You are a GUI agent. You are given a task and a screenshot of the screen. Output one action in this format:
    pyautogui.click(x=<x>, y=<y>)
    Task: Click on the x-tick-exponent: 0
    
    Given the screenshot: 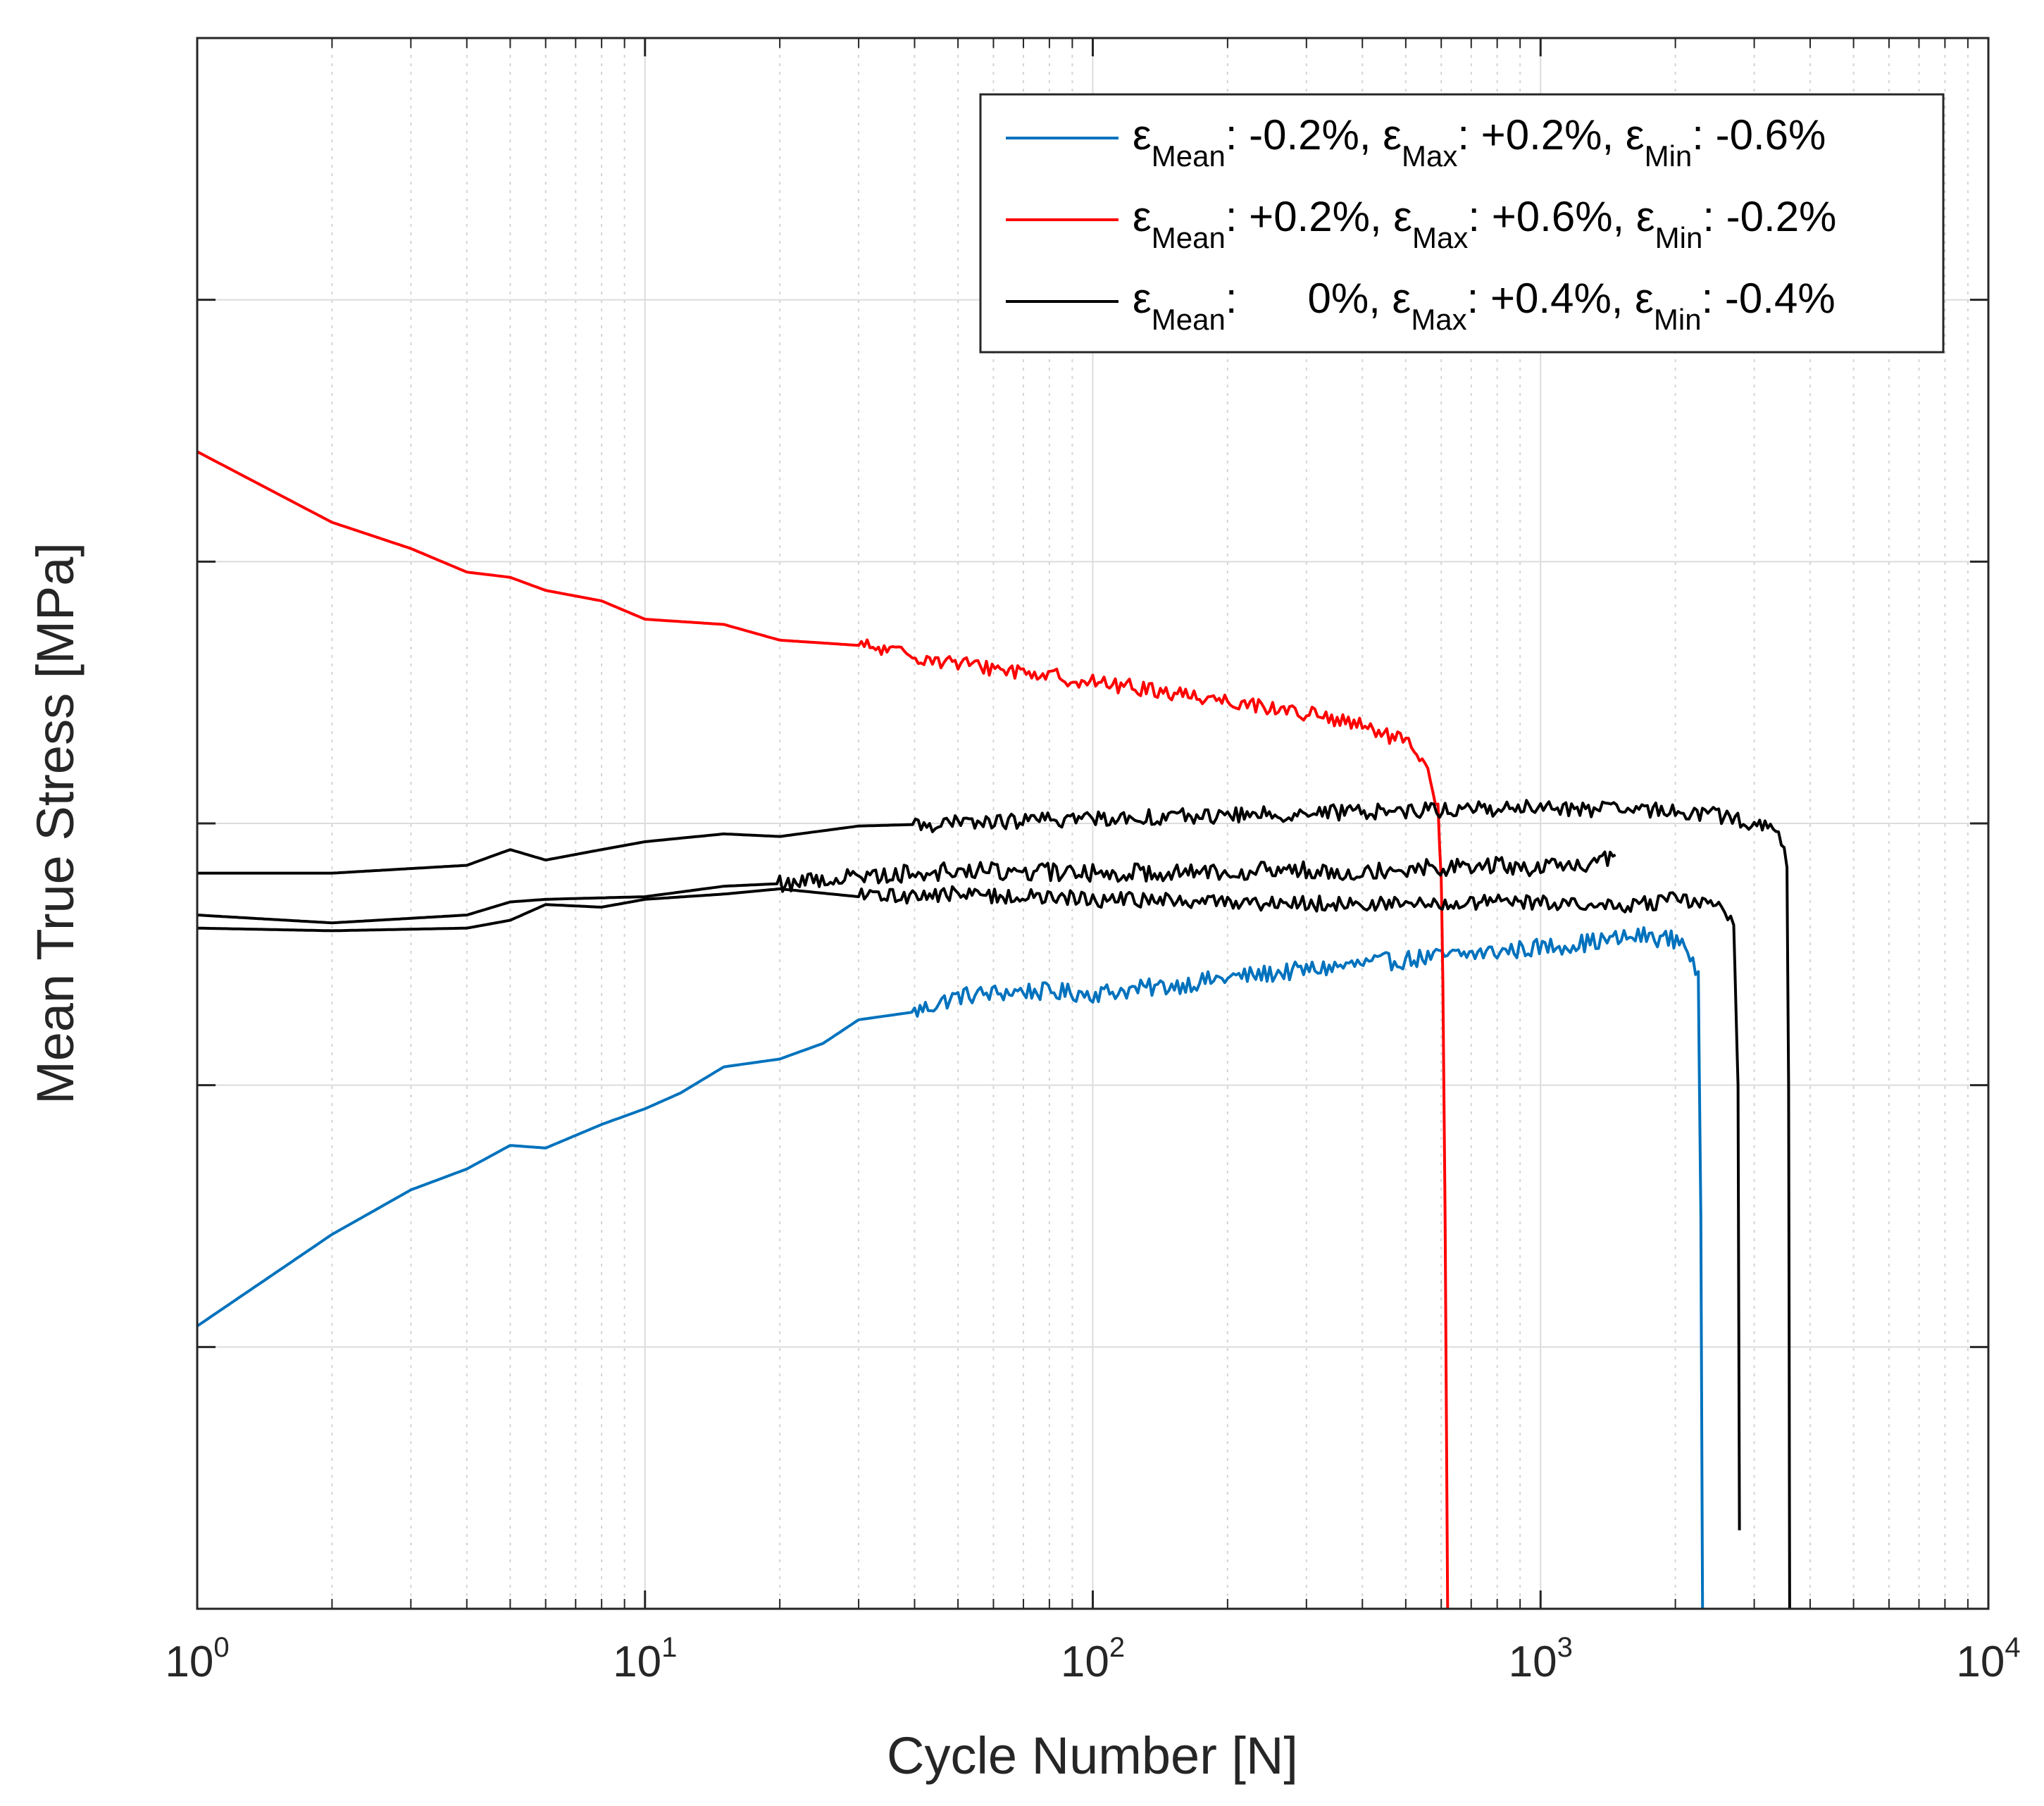 What is the action you would take?
    pyautogui.click(x=221, y=1647)
    